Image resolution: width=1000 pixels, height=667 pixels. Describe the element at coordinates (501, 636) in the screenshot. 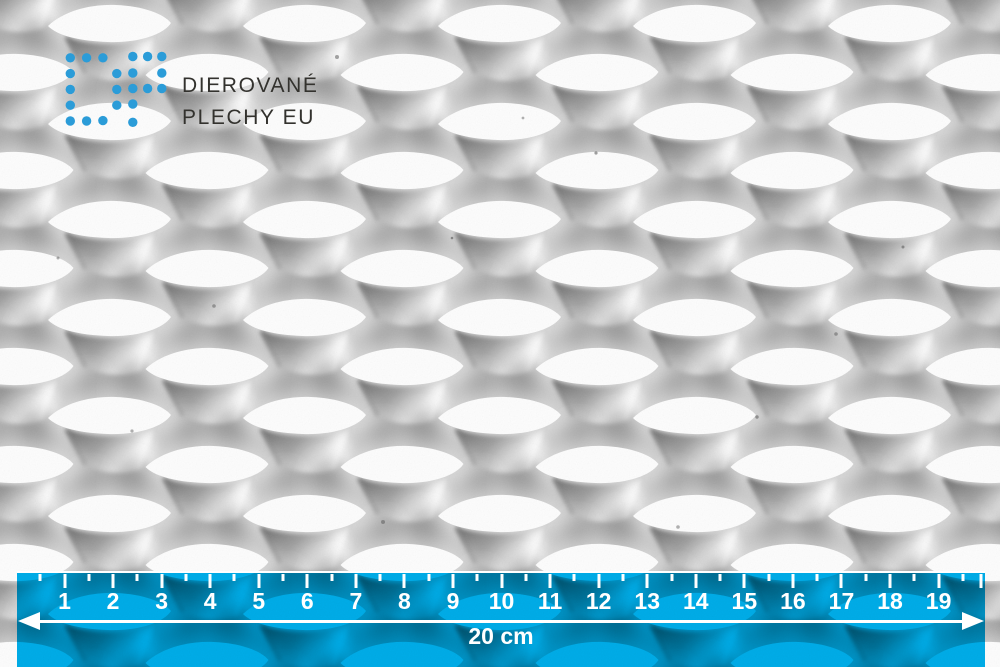

I see `ruler-span-label: 20 cm` at that location.